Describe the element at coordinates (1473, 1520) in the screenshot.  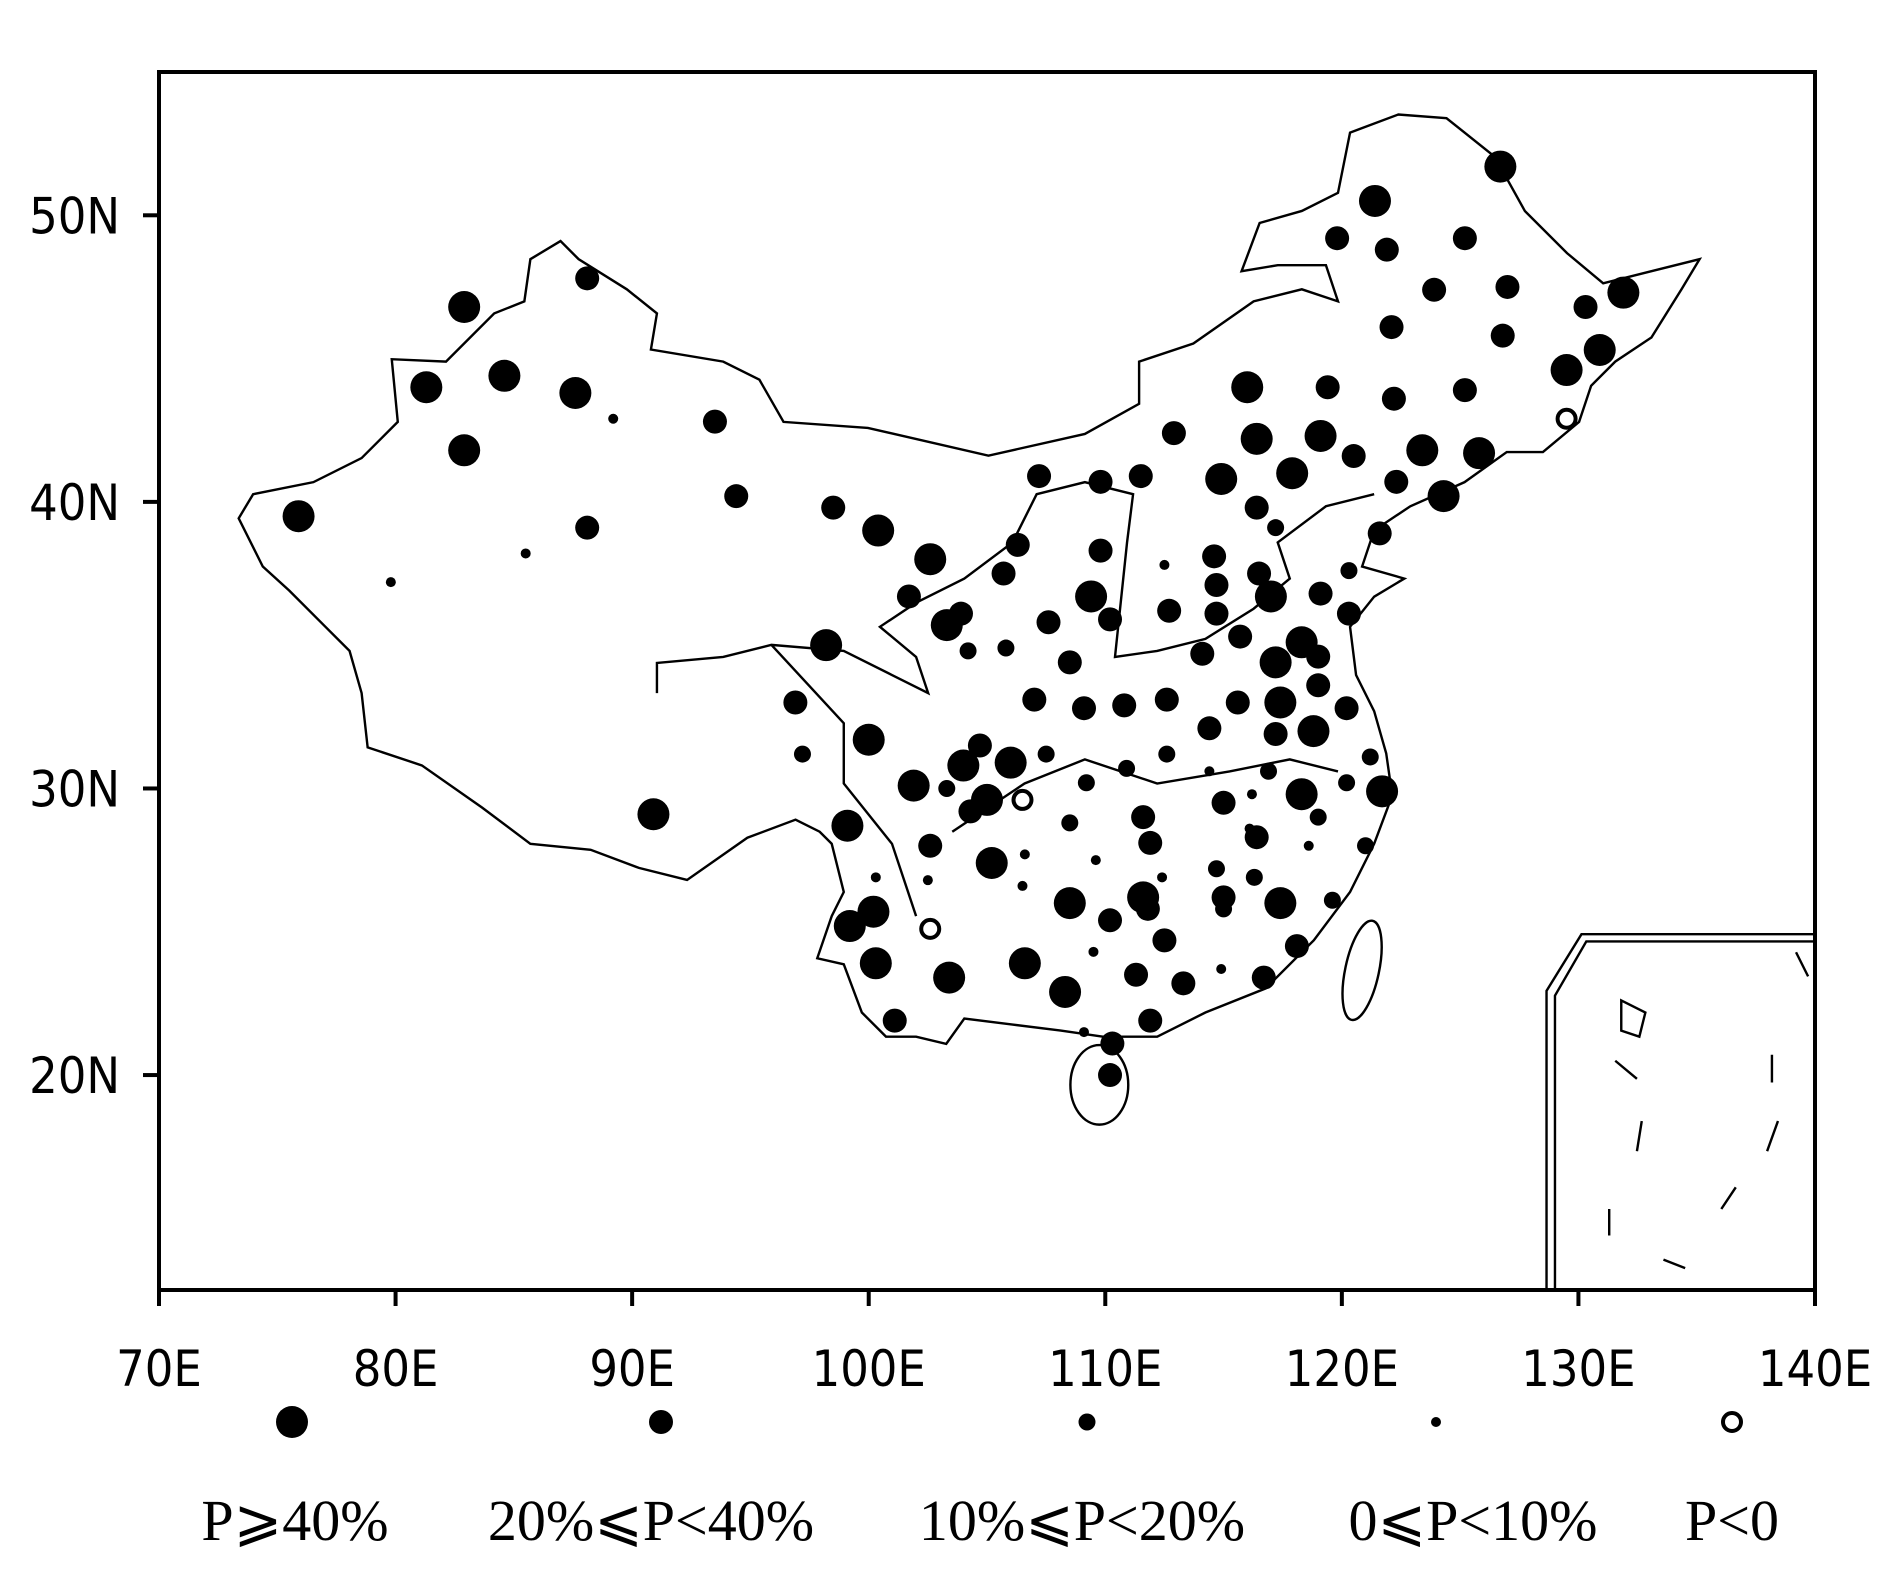
I see `legend-label: 0⩽P<10%` at that location.